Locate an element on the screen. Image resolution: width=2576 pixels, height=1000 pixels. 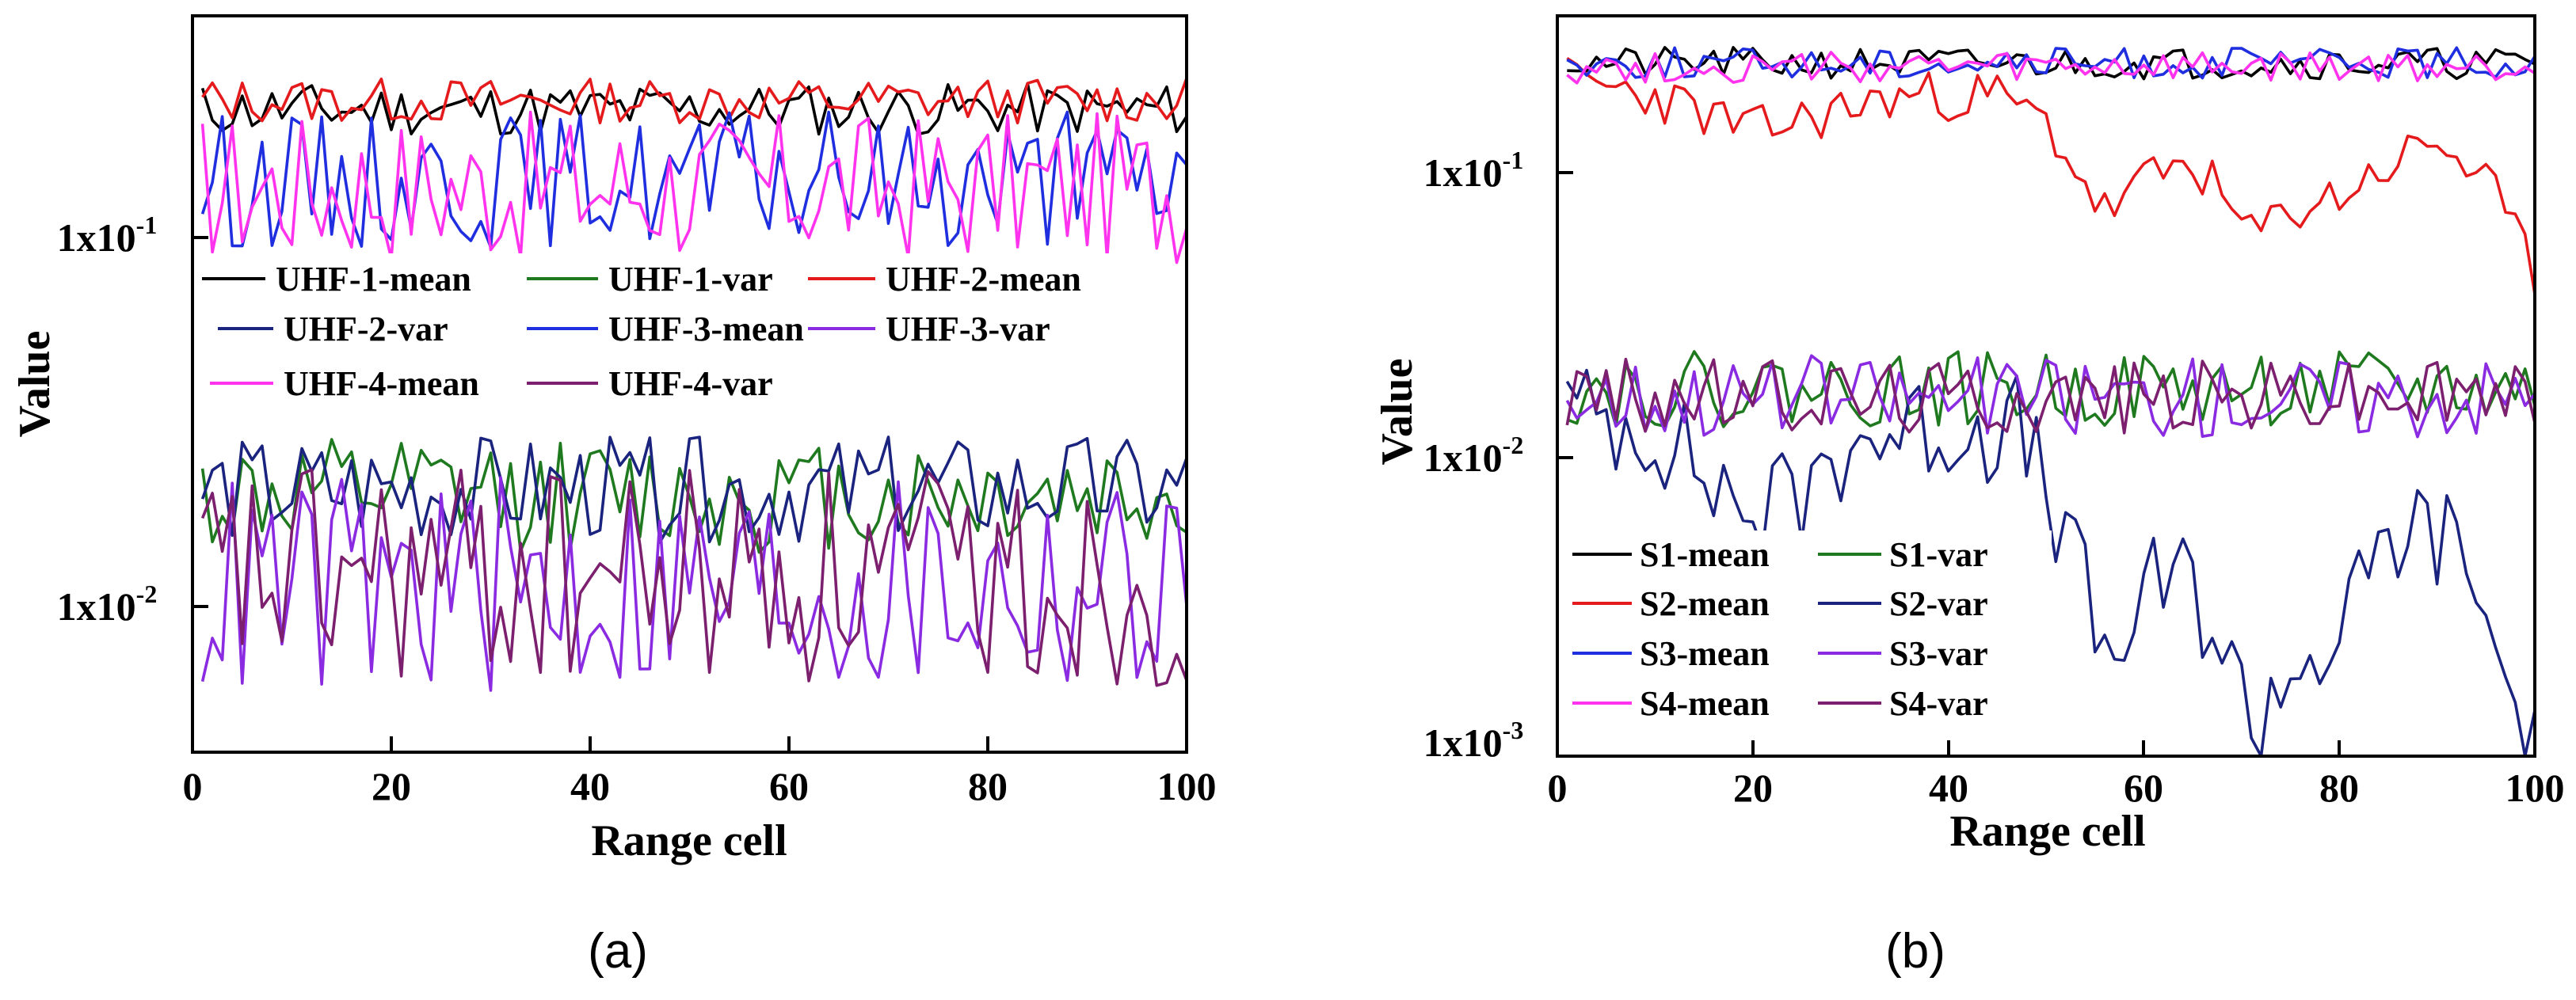
legend-label: UHF-3-mean is located at coordinates (706, 329).